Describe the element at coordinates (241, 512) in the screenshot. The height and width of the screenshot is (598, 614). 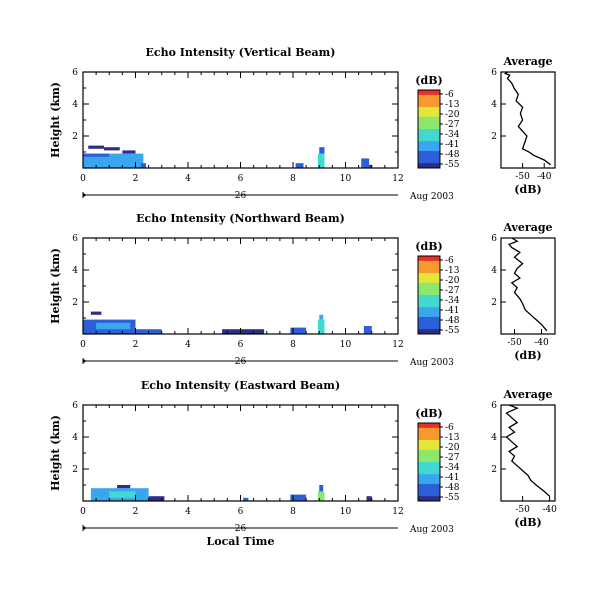
I see `x-tick-label: 6` at that location.